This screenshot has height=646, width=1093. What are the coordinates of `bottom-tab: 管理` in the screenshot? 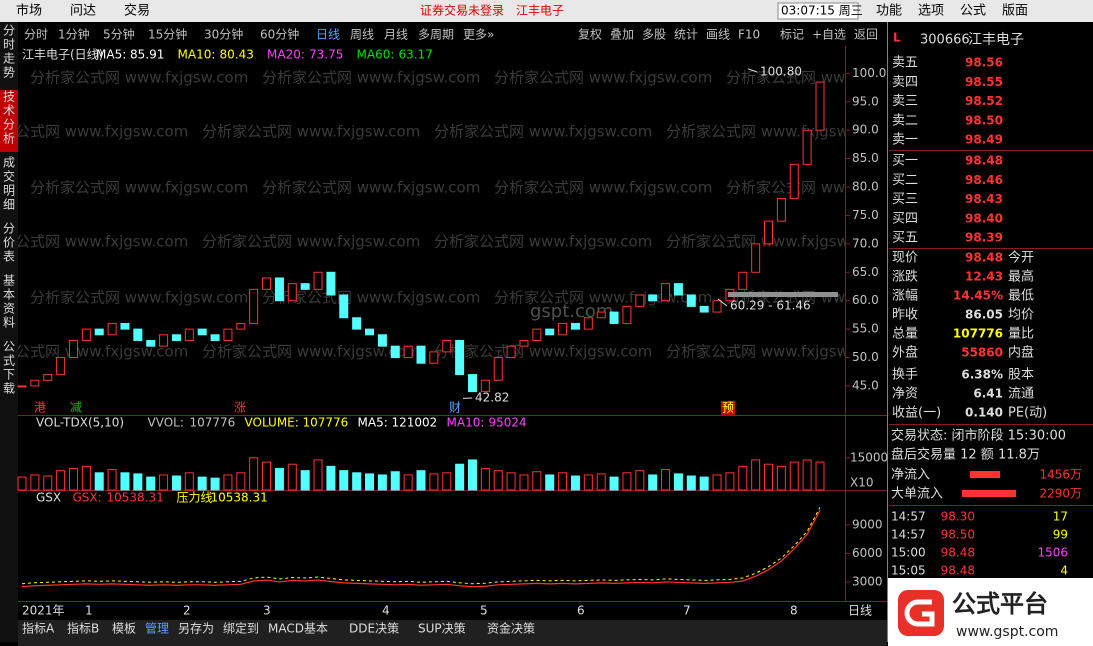 It's located at (157, 628).